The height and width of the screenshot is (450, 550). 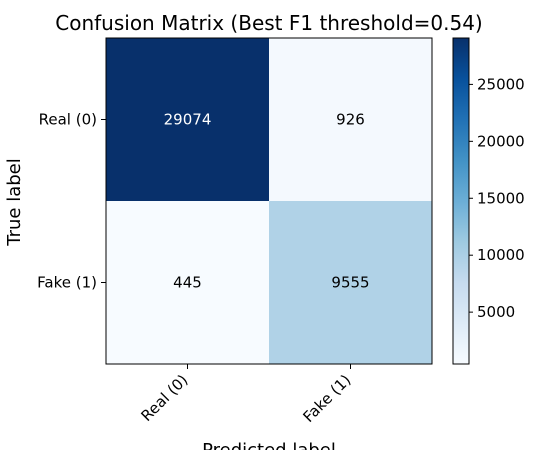 What do you see at coordinates (501, 84) in the screenshot?
I see `colorbar-tick-label: 25000` at bounding box center [501, 84].